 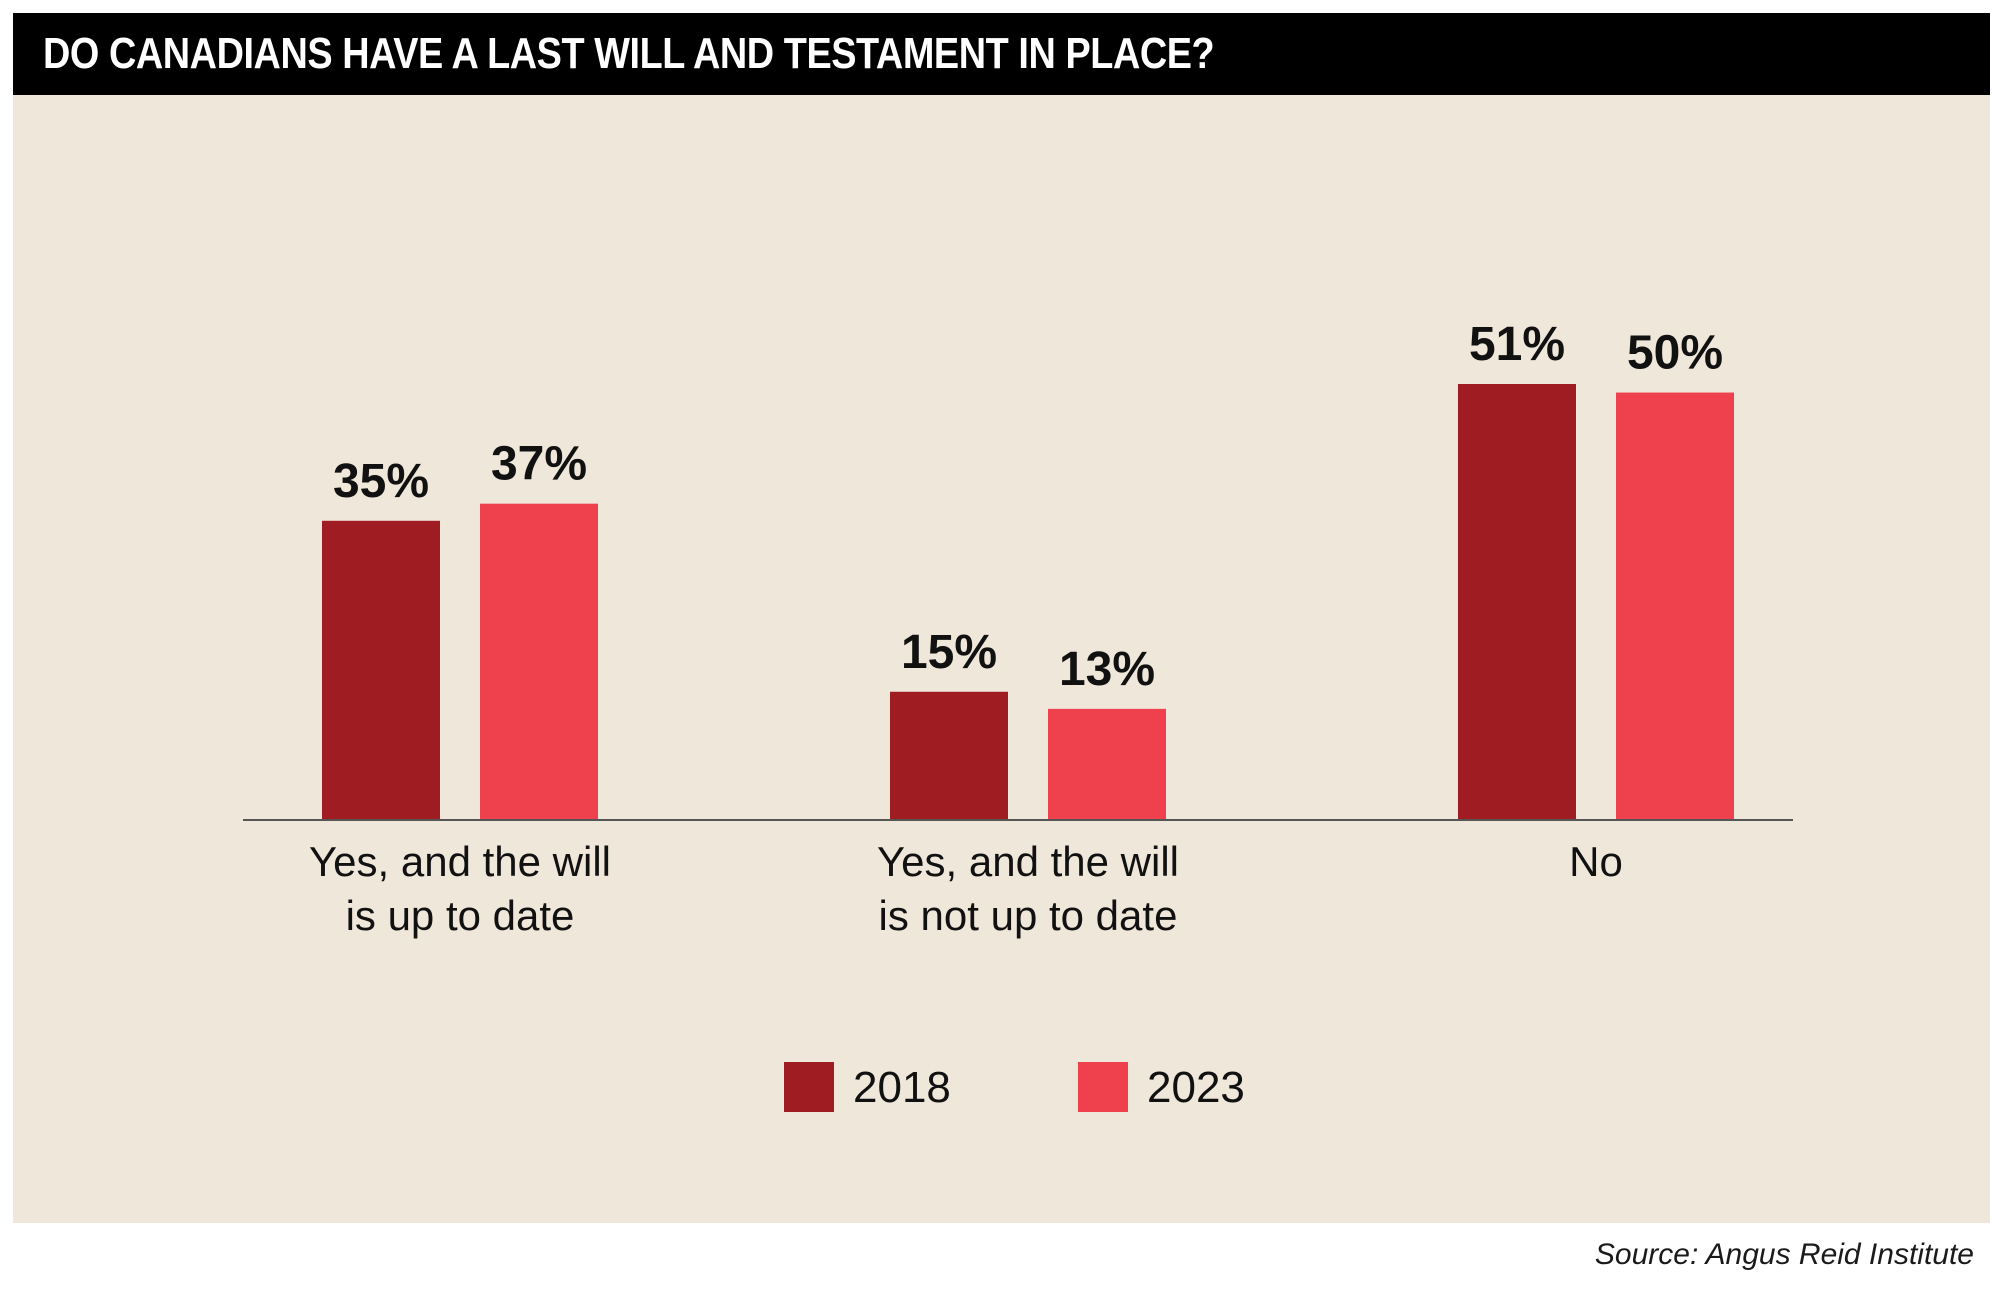 What do you see at coordinates (809, 1087) in the screenshot?
I see `legend-swatch-2018` at bounding box center [809, 1087].